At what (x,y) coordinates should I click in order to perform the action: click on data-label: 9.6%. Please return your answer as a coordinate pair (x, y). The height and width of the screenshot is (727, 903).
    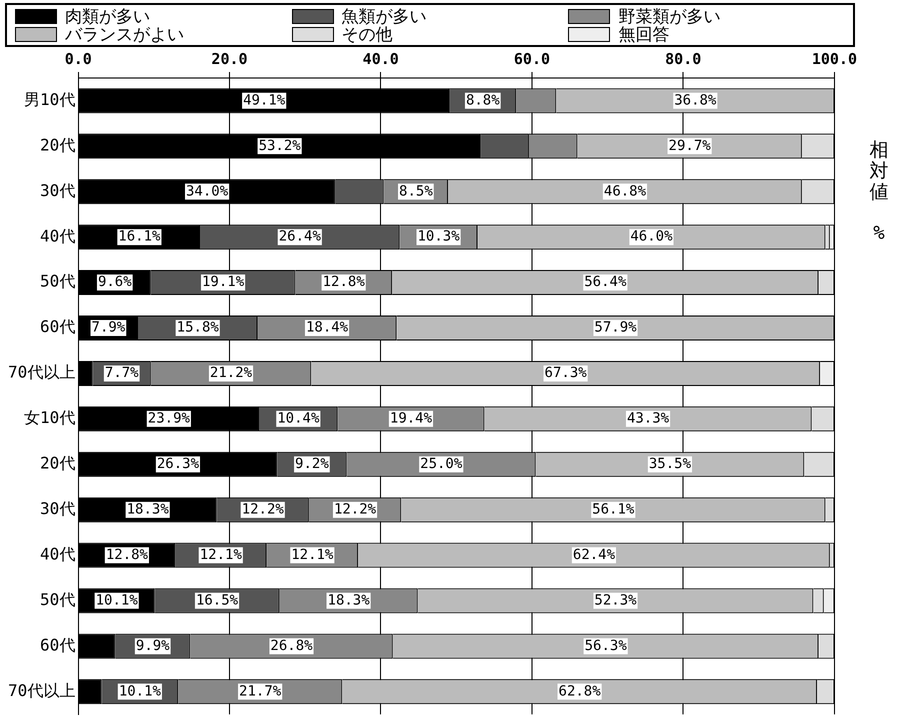
    Looking at the image, I should click on (115, 282).